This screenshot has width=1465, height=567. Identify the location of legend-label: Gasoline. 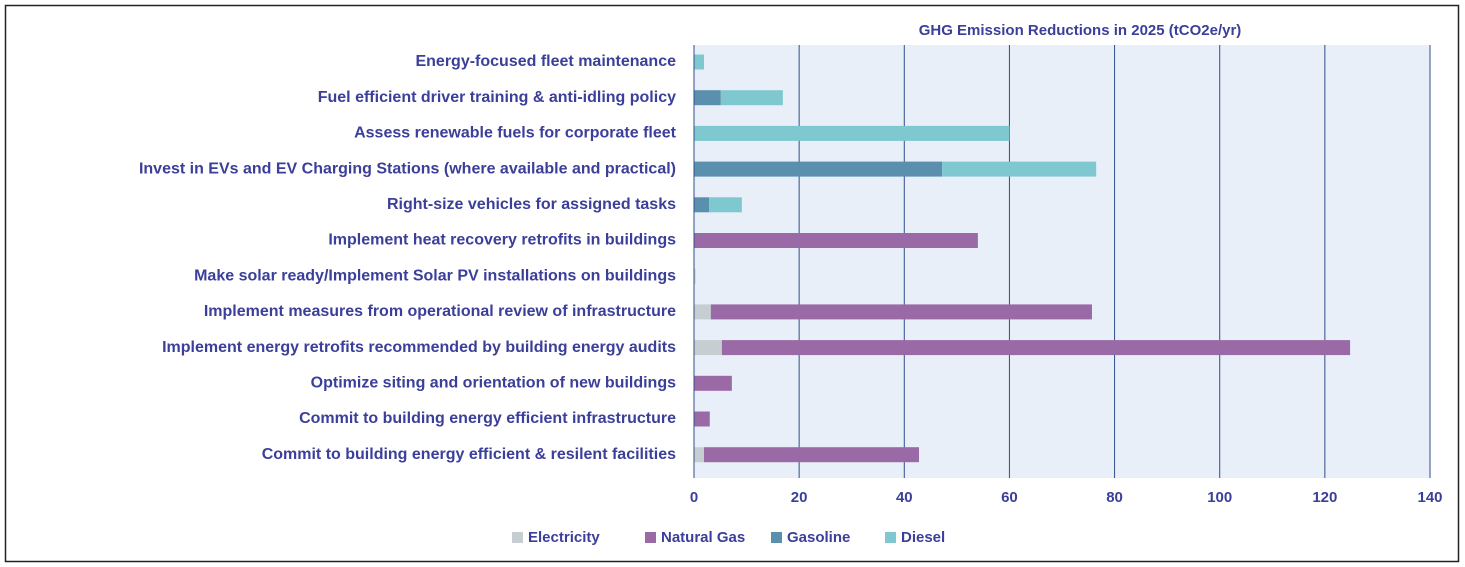
(818, 537).